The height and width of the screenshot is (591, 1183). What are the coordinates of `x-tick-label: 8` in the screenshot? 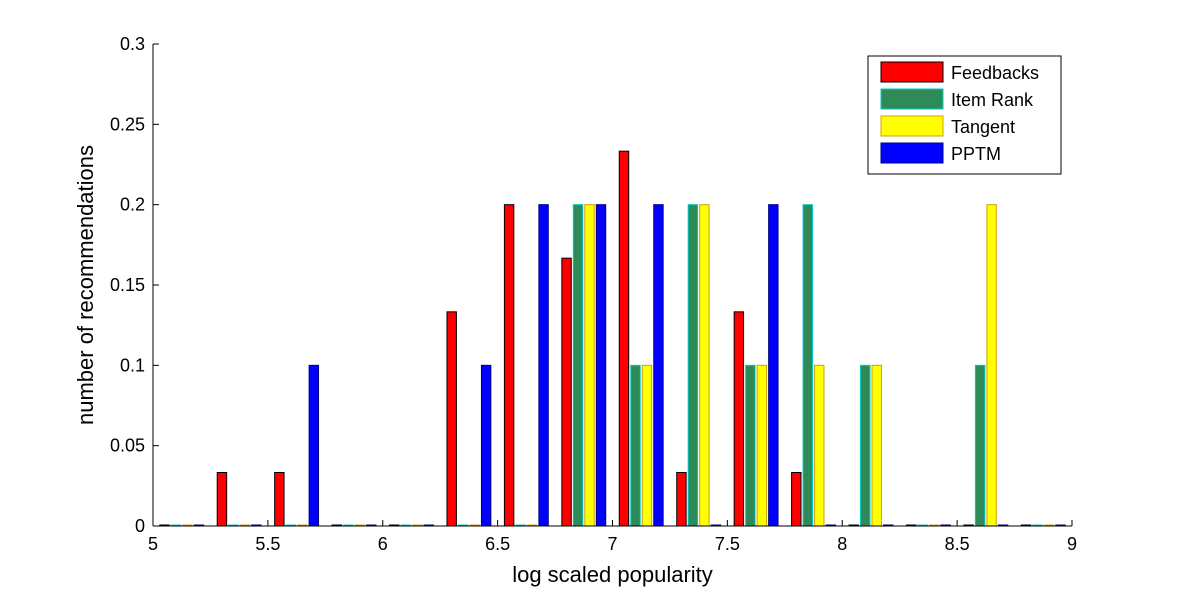 It's located at (842, 544).